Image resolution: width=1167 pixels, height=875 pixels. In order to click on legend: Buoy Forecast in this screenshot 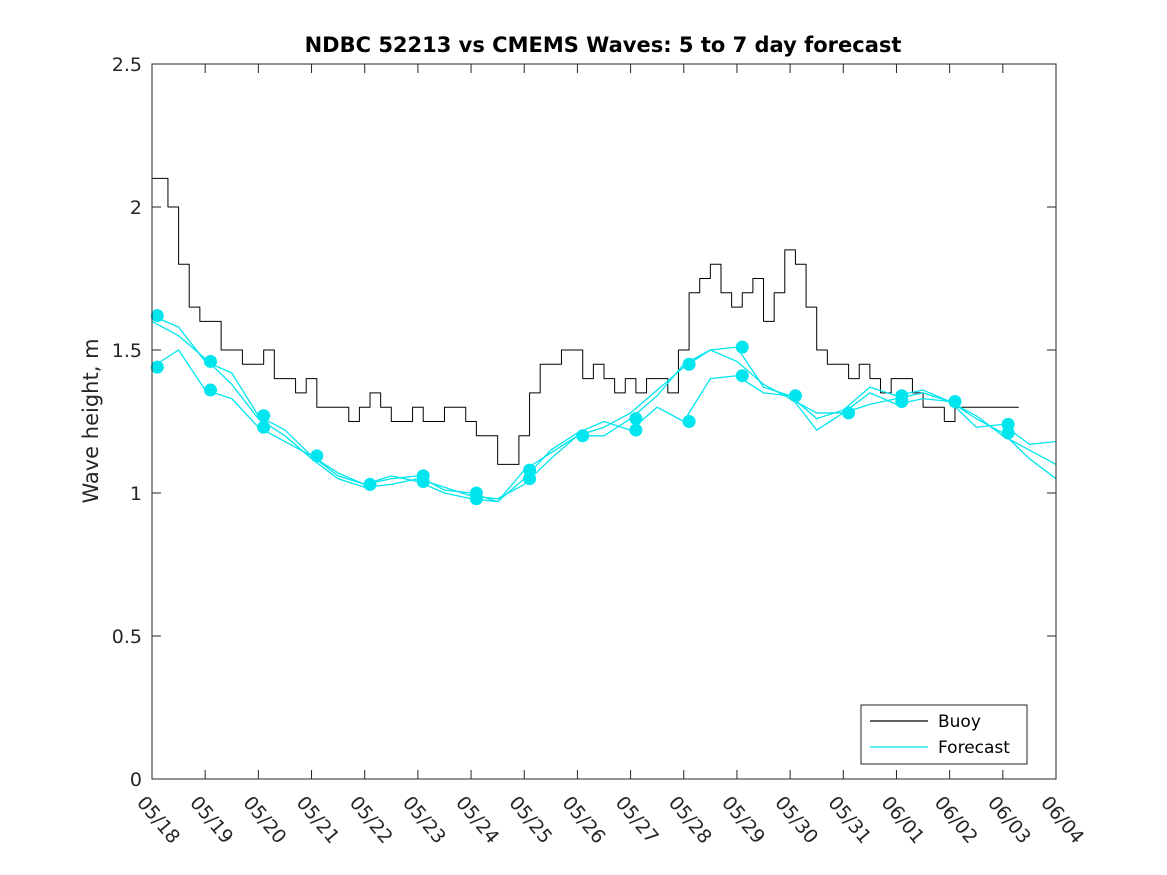, I will do `click(944, 734)`.